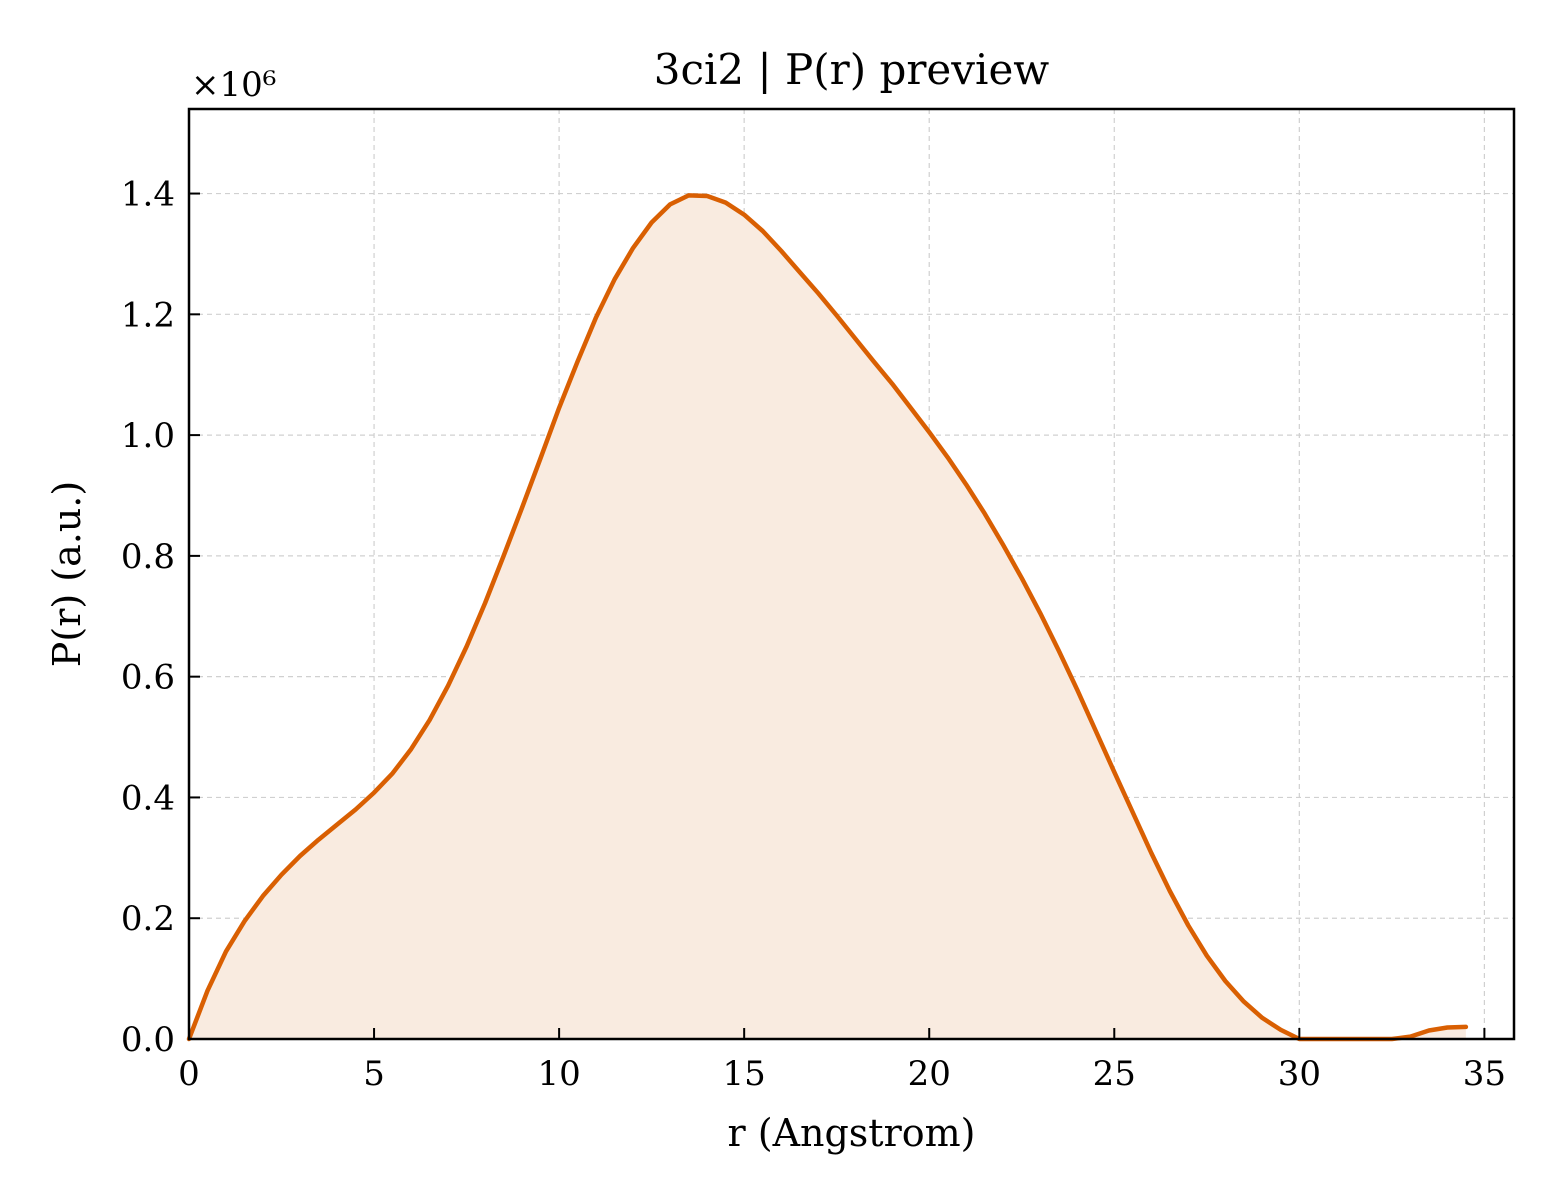 The image size is (1560, 1200). I want to click on y-offset-label: ×10⁶, so click(233, 85).